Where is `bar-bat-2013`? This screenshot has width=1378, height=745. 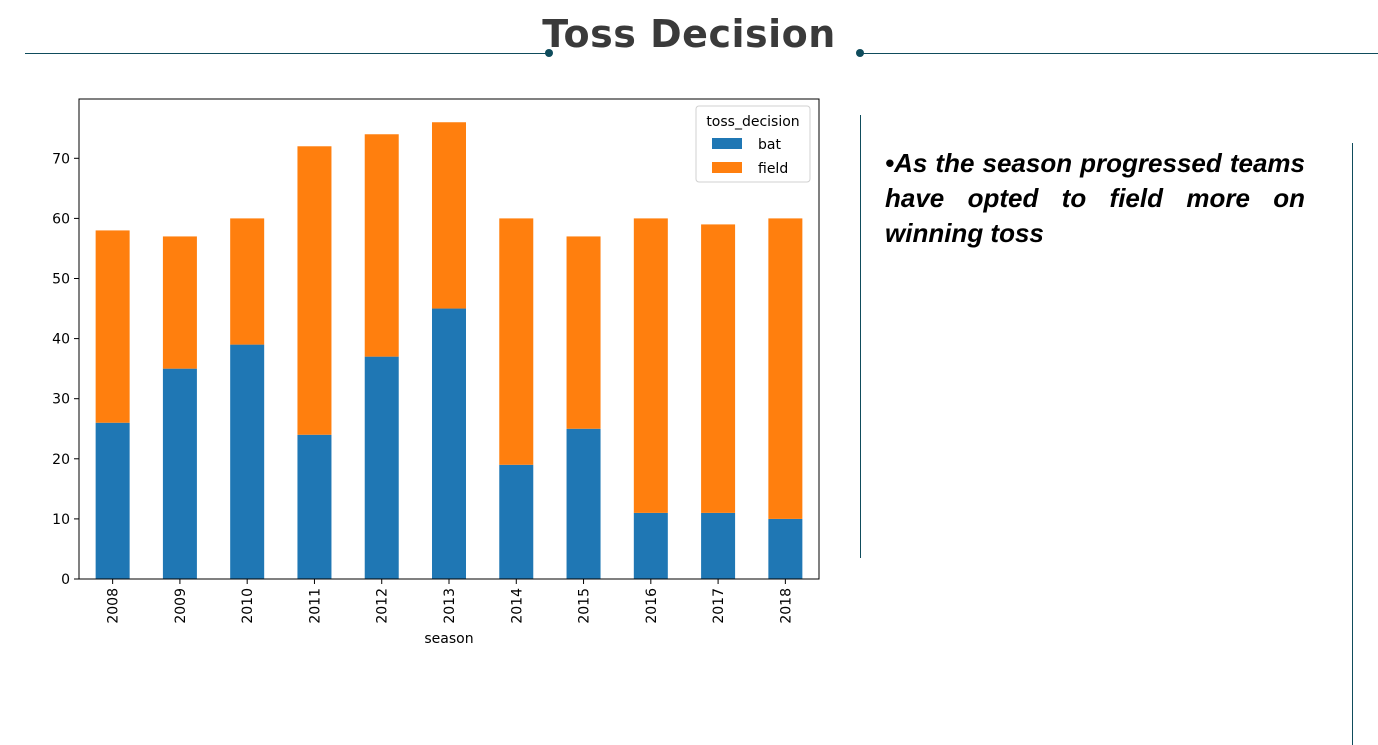
bar-bat-2013 is located at coordinates (449, 443).